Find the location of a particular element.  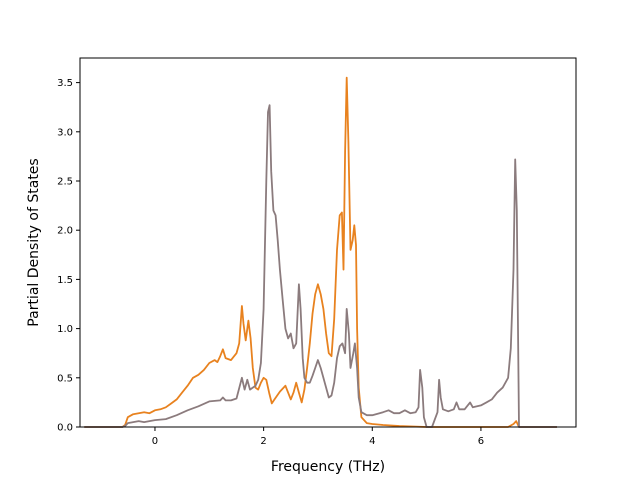

y-tick-label: 3.5 is located at coordinates (65, 83).